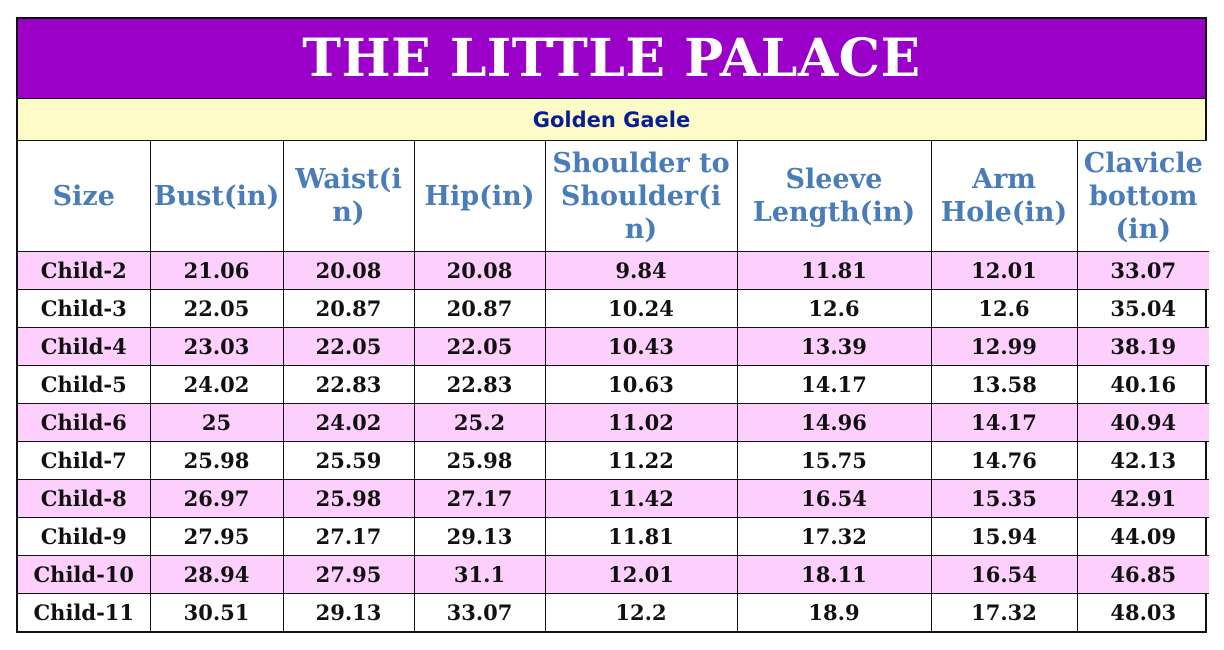 This screenshot has width=1224, height=650. Describe the element at coordinates (84, 574) in the screenshot. I see `size-cell: Child-10` at that location.